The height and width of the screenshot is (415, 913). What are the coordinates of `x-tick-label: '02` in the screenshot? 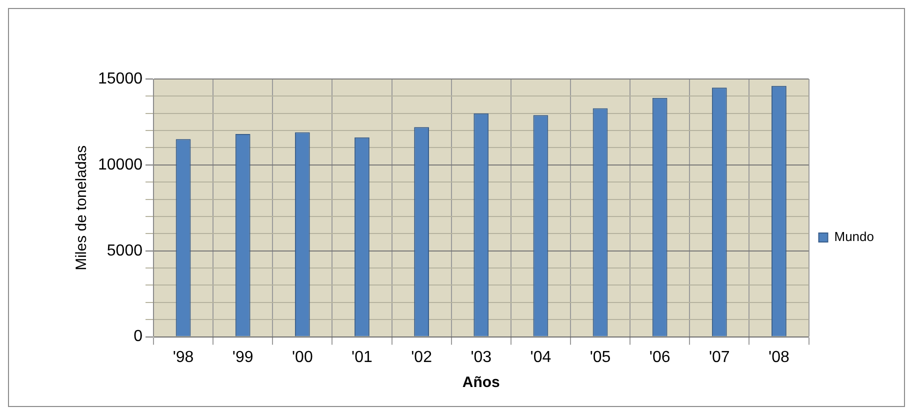 It's located at (421, 357).